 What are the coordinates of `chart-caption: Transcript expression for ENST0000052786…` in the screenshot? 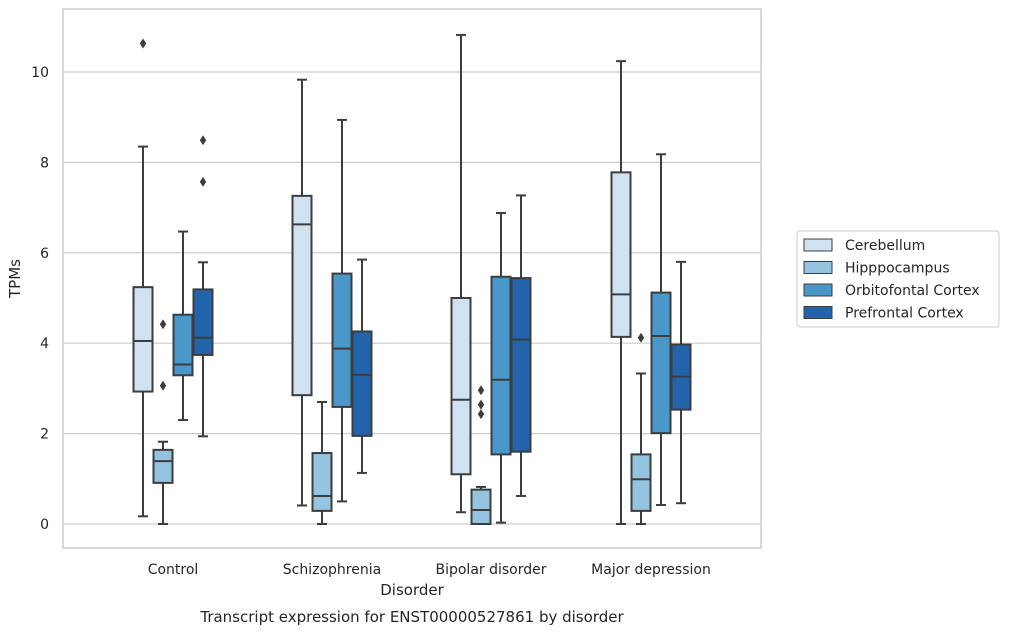 It's located at (411, 617).